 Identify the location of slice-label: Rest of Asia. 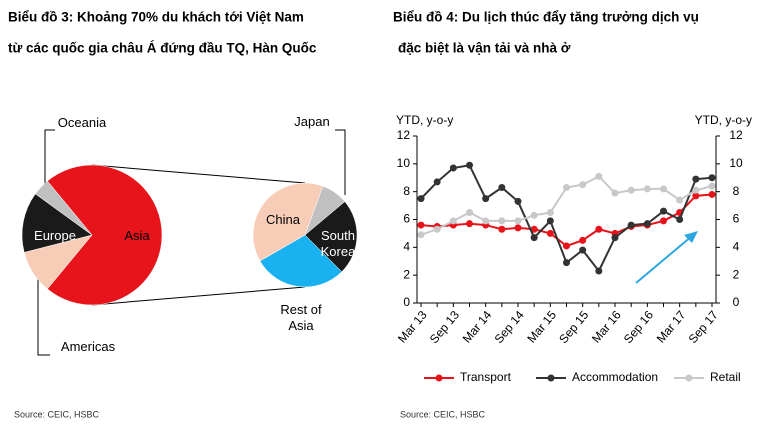
(301, 317).